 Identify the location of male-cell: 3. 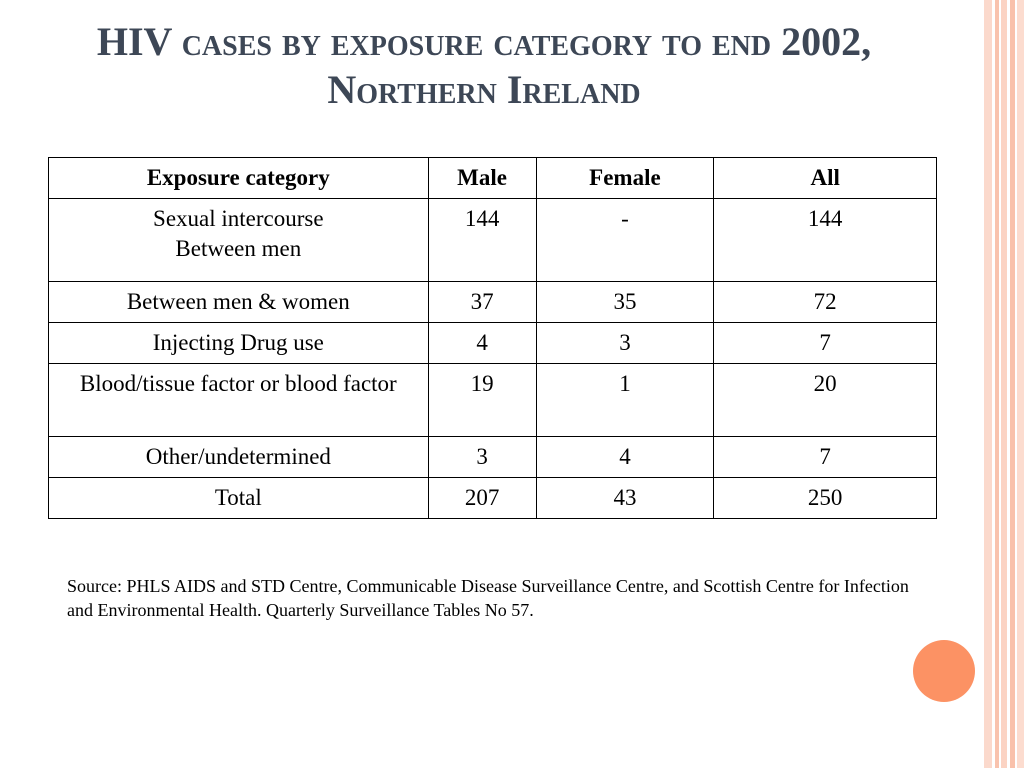
(482, 457).